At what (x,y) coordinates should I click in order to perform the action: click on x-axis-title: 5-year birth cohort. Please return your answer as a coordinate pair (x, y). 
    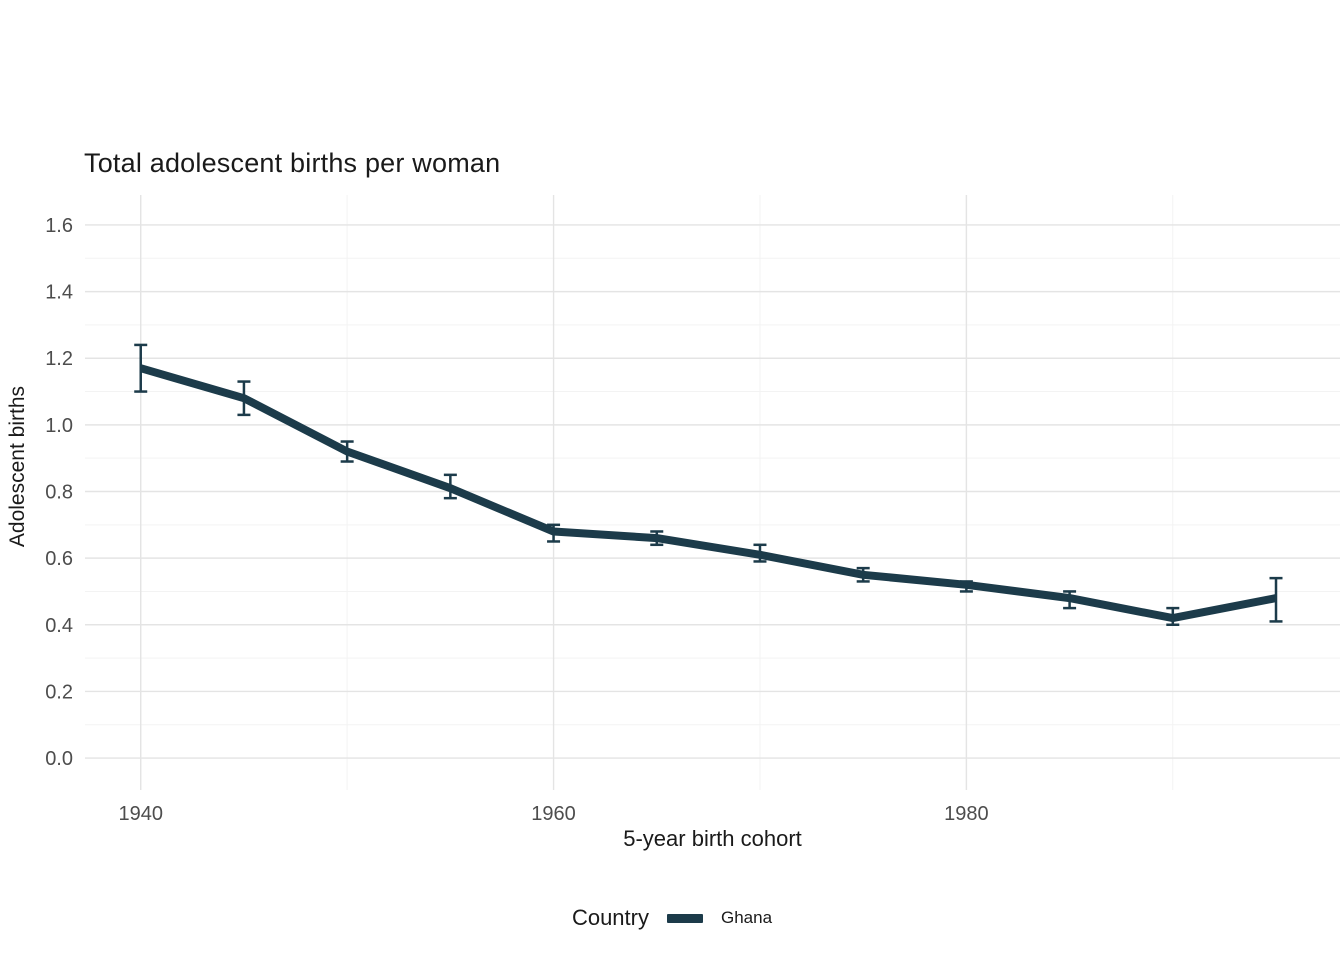
    Looking at the image, I should click on (712, 838).